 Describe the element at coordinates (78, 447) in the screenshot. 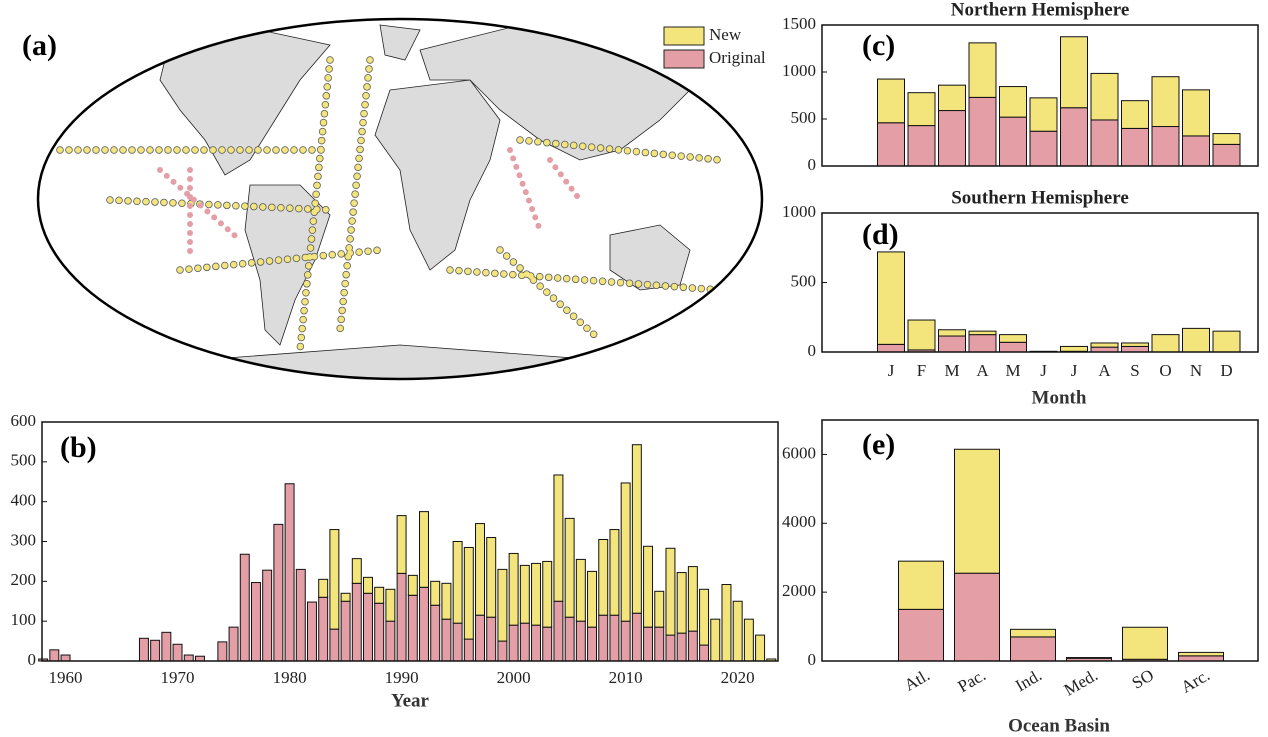

I see `panel-label: (b)` at that location.